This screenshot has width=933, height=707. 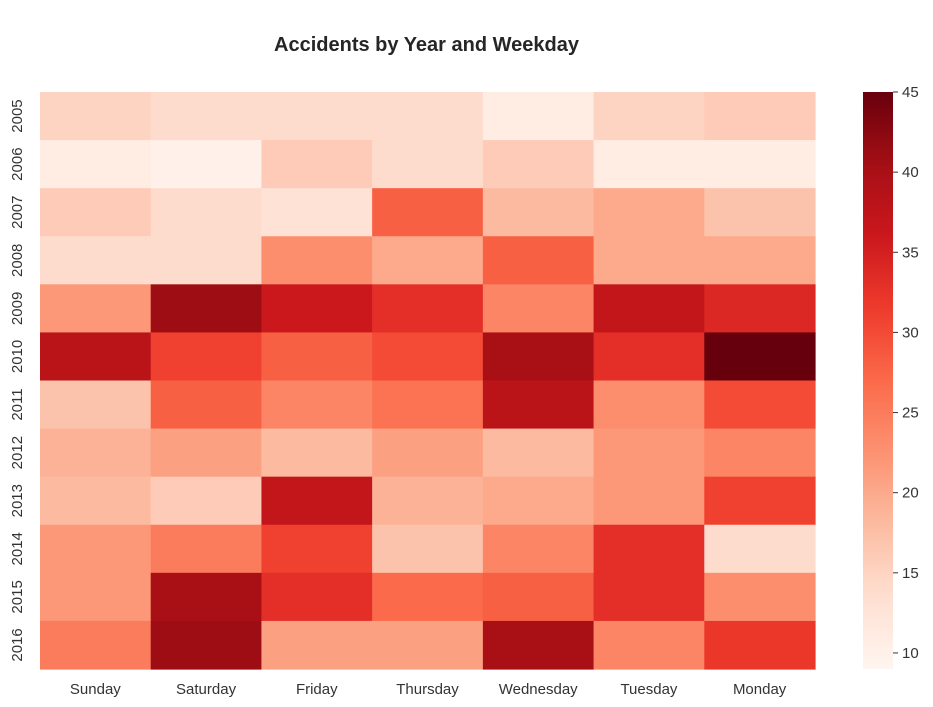 I want to click on heatmap-cell-2005-thursday, so click(x=428, y=116).